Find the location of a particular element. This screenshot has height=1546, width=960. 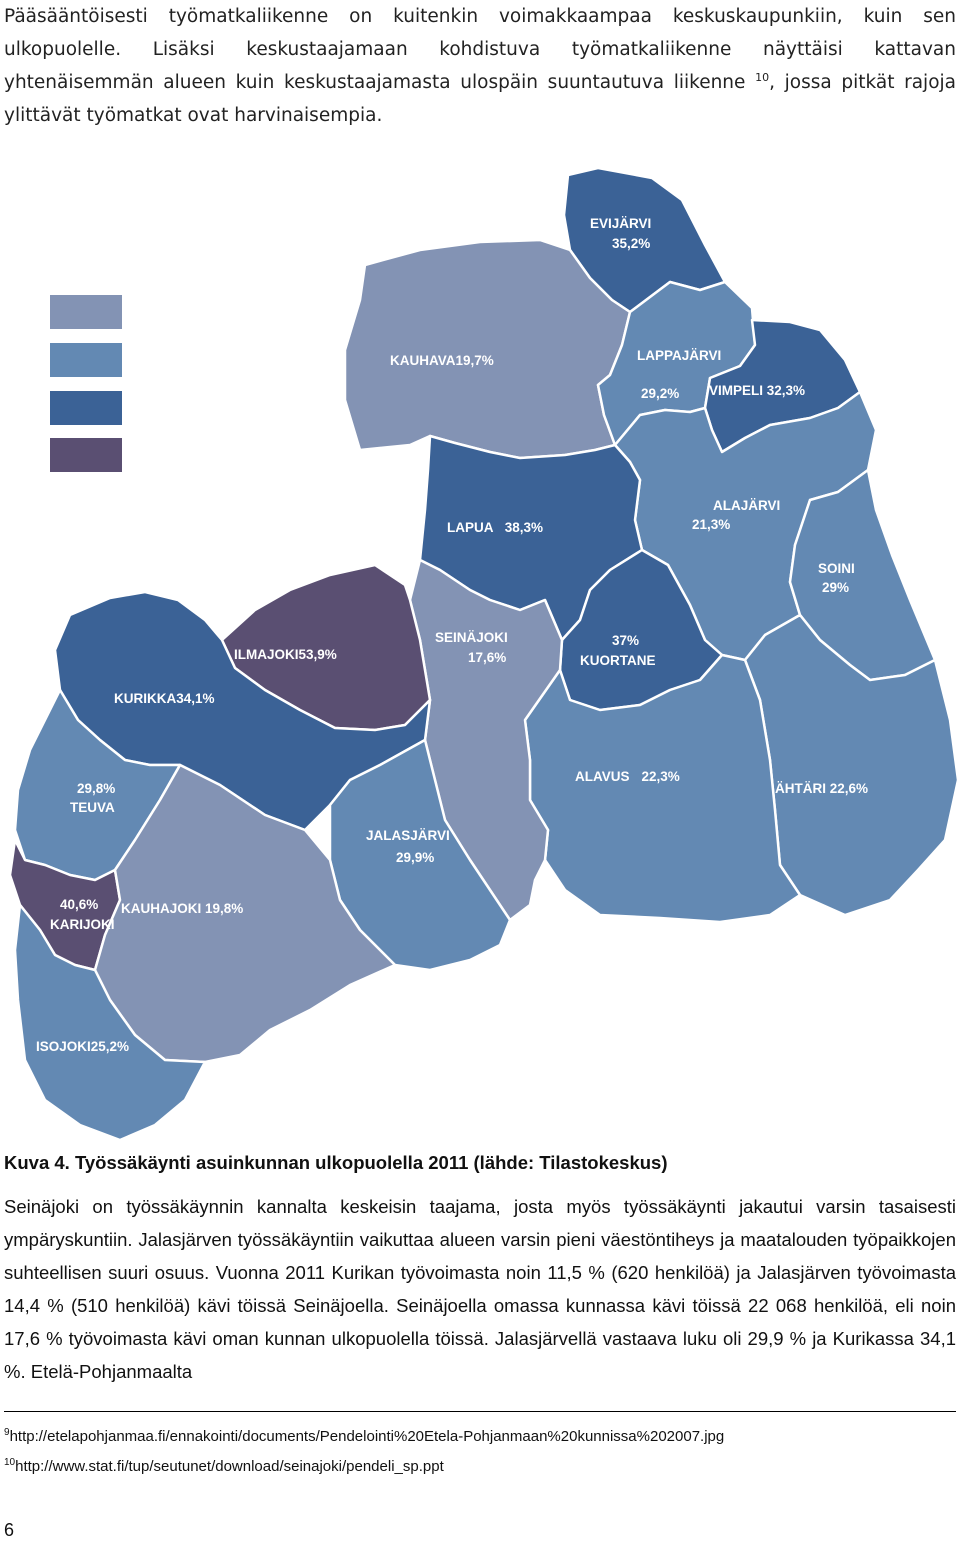

label-isojoki-name: ISOJOKI is located at coordinates (63, 1046).